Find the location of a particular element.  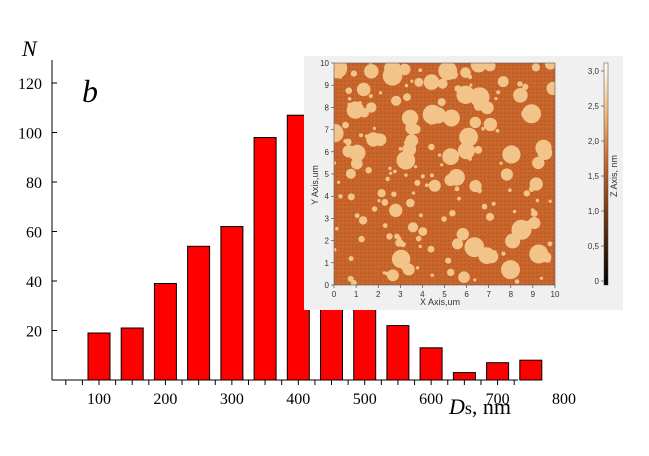

y-ticks: 20 40 60 80 100 120 is located at coordinates (37, 228).